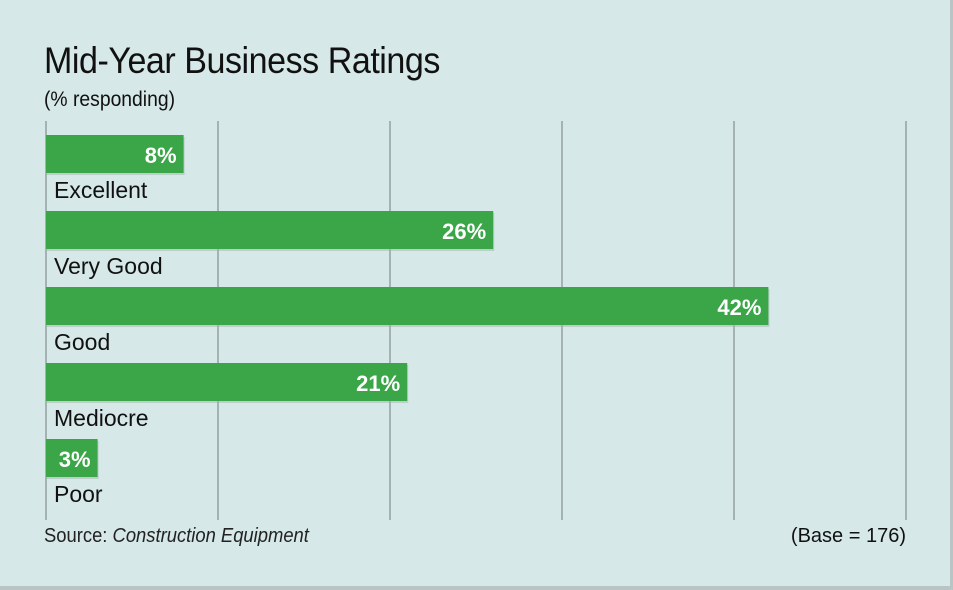 Image resolution: width=953 pixels, height=590 pixels. I want to click on data-label: 21%, so click(378, 383).